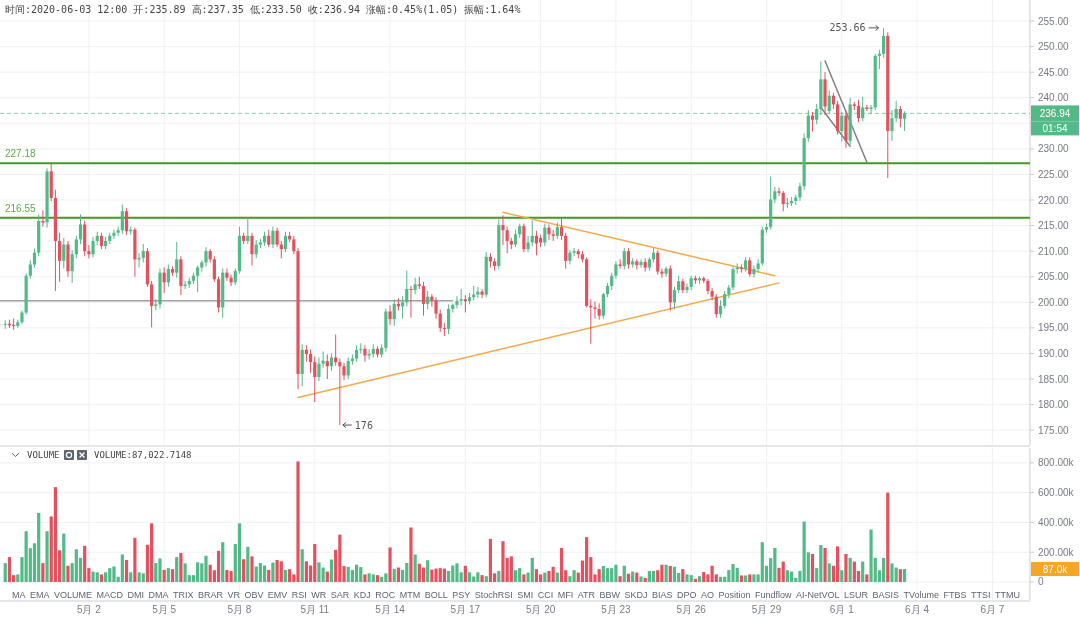 The height and width of the screenshot is (621, 1080). What do you see at coordinates (493, 595) in the screenshot?
I see `annotation: StochRSI` at bounding box center [493, 595].